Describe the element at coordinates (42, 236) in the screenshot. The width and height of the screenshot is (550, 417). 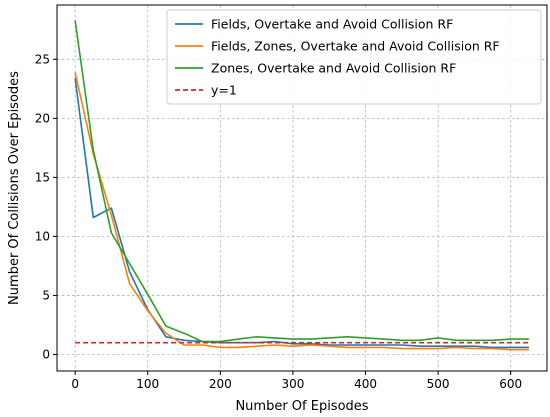
I see `y-tick-label: 10` at that location.